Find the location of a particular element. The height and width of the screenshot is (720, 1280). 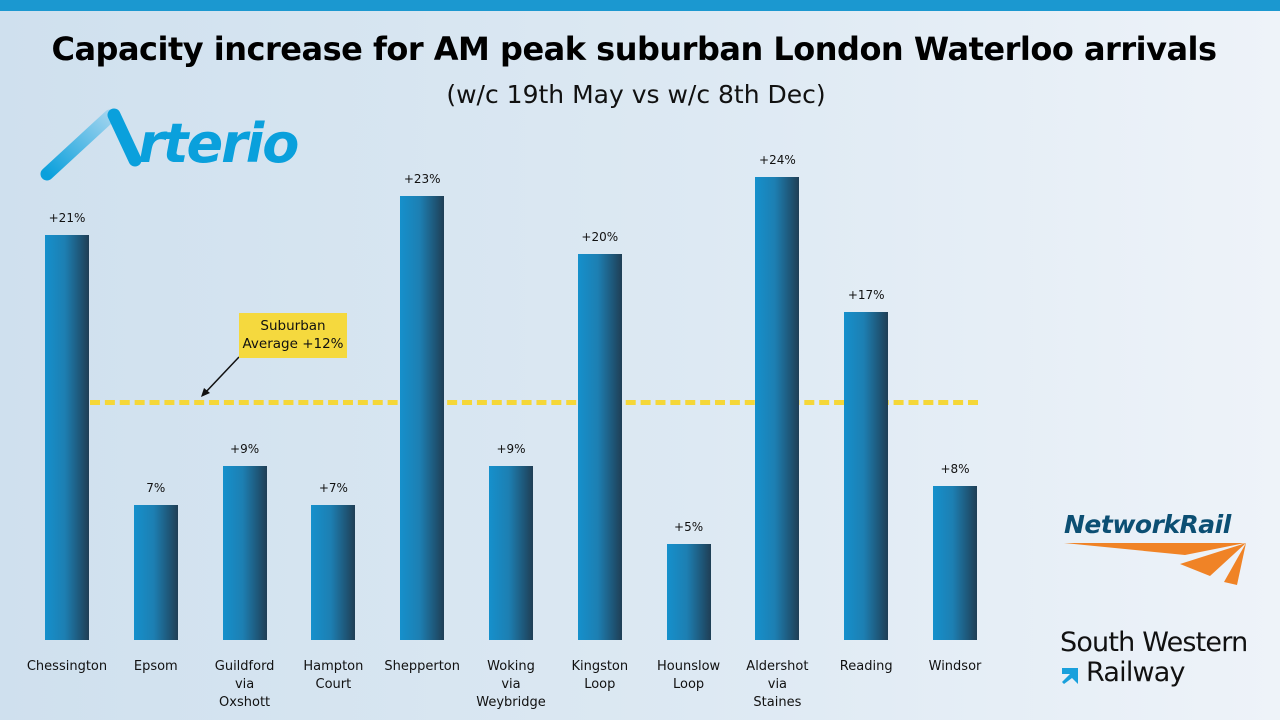

x-tick-label: Kingston Loop is located at coordinates (600, 675).